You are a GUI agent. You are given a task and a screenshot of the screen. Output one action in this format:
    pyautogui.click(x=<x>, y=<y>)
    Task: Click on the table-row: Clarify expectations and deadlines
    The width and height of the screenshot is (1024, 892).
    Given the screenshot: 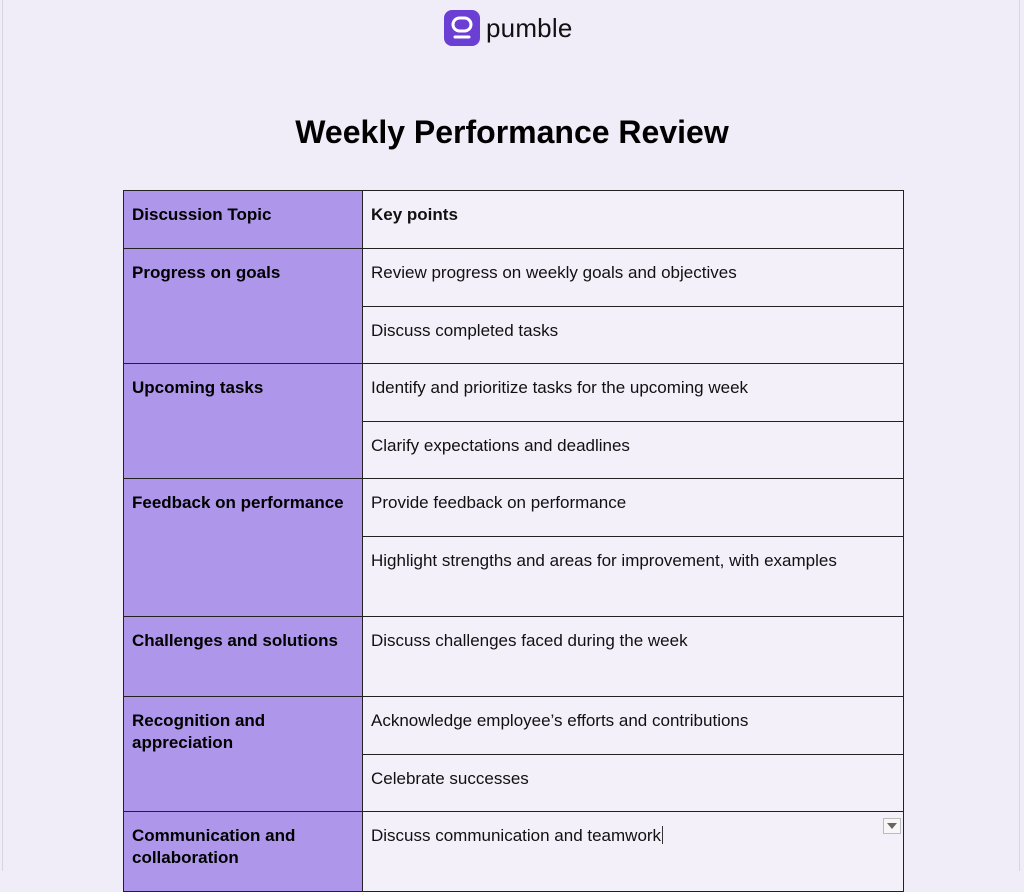 What is the action you would take?
    pyautogui.click(x=514, y=450)
    